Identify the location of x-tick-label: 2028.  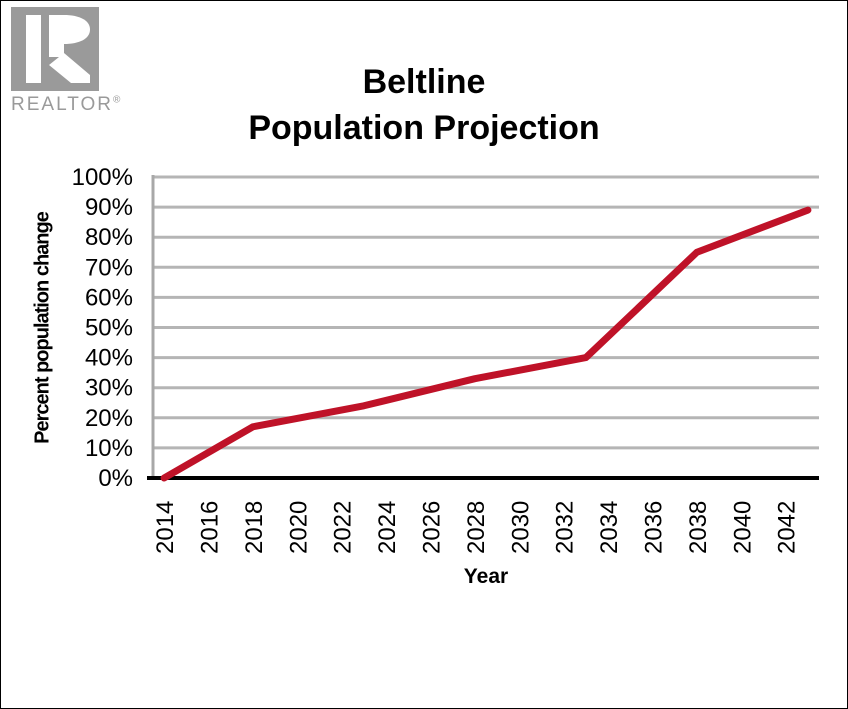
(476, 527).